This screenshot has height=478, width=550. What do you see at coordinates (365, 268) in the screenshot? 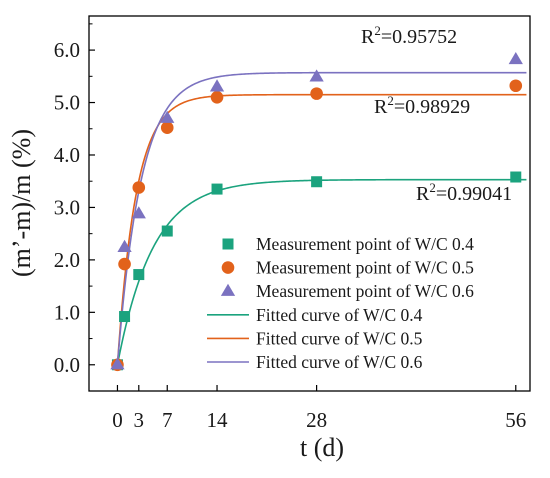
I see `legend-label: Measurement point of W/C 0.5` at bounding box center [365, 268].